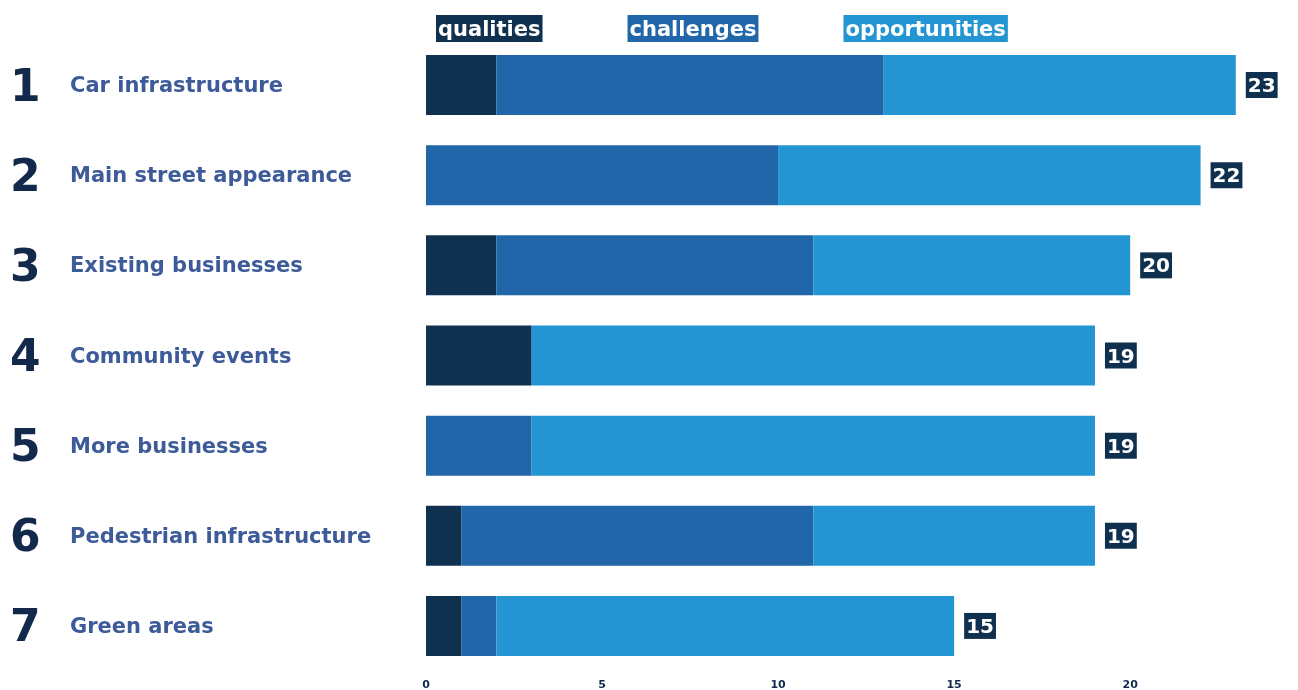 The height and width of the screenshot is (690, 1298). What do you see at coordinates (954, 684) in the screenshot?
I see `x-tick-label: 15` at bounding box center [954, 684].